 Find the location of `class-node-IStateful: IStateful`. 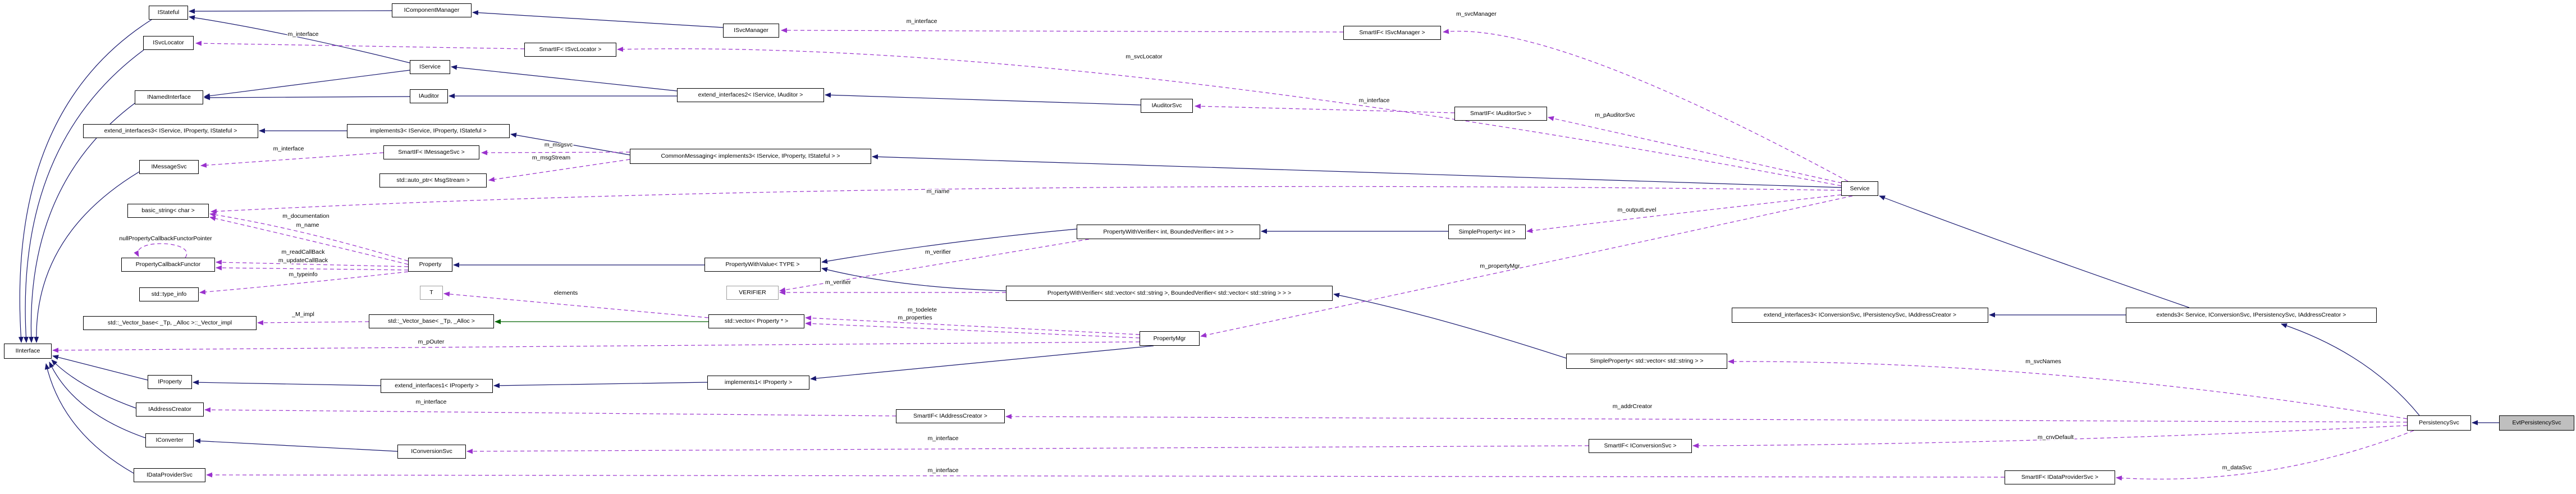

class-node-IStateful: IStateful is located at coordinates (168, 13).